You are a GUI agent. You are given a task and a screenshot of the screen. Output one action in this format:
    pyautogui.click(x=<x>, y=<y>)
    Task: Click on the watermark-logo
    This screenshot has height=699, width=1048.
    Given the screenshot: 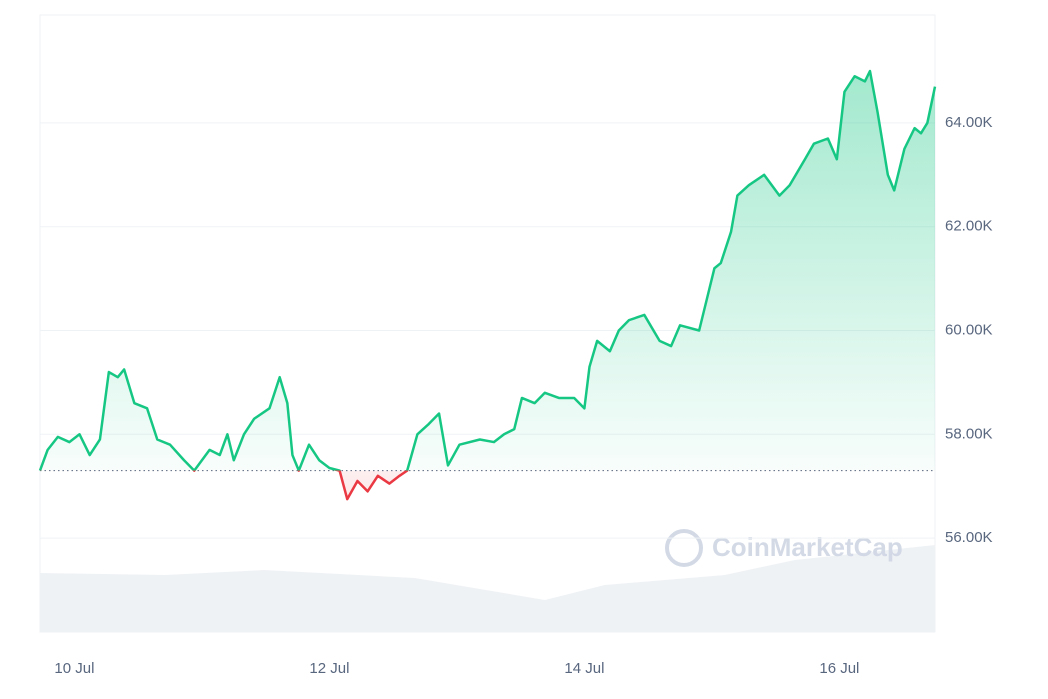 What is the action you would take?
    pyautogui.click(x=684, y=548)
    